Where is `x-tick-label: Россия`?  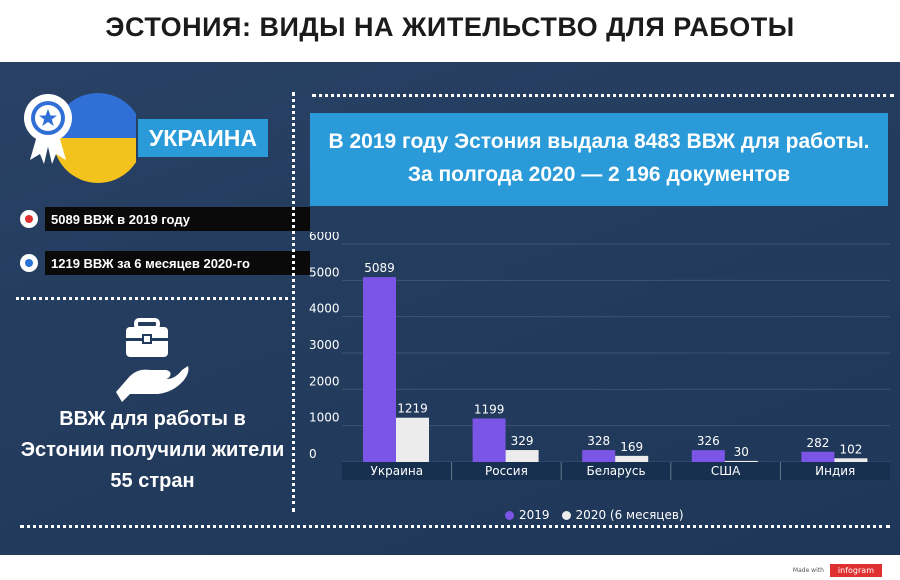 x-tick-label: Россия is located at coordinates (506, 471).